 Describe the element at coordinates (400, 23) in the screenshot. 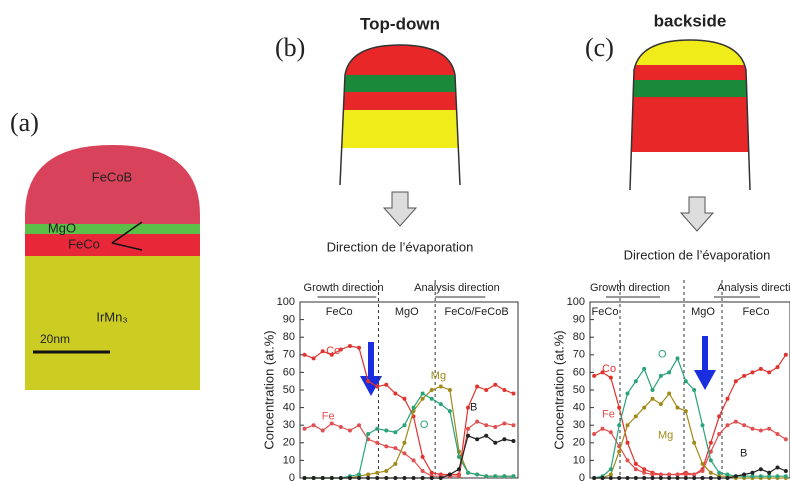

I see `tip-title: Top-down` at that location.